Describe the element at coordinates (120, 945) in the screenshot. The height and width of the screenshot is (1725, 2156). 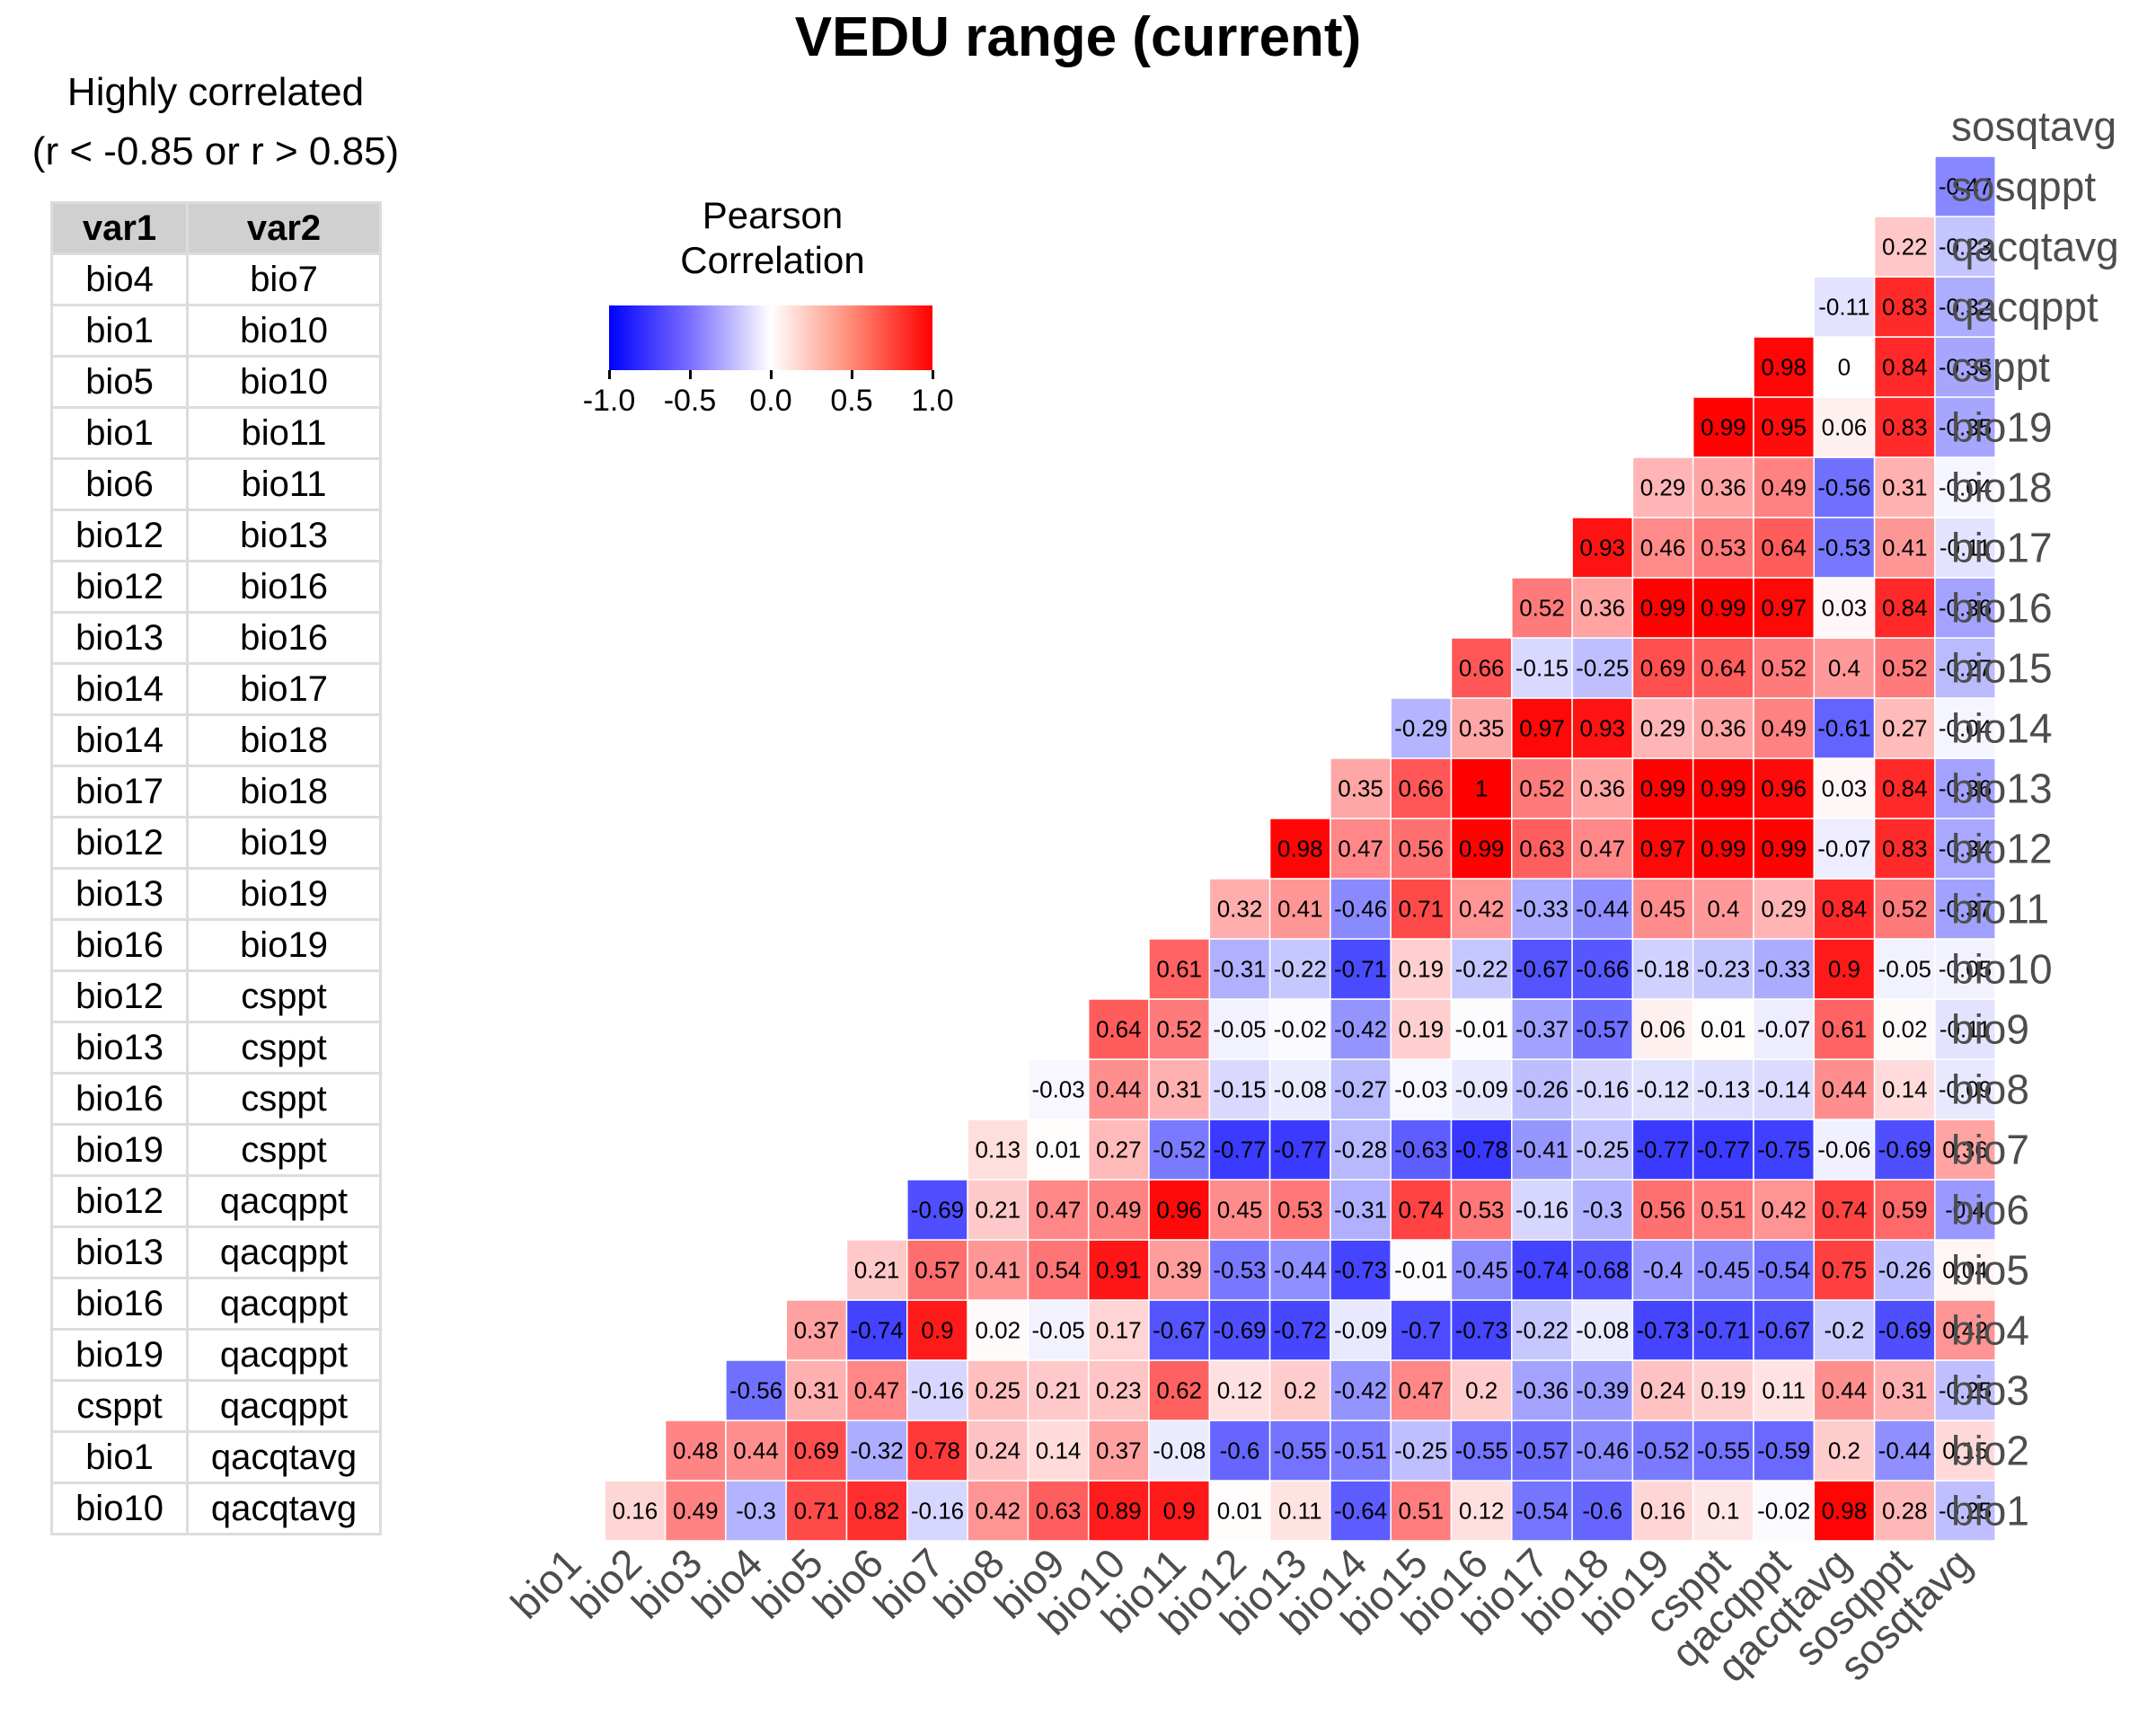
I see `table-cell-var1: bio16` at that location.